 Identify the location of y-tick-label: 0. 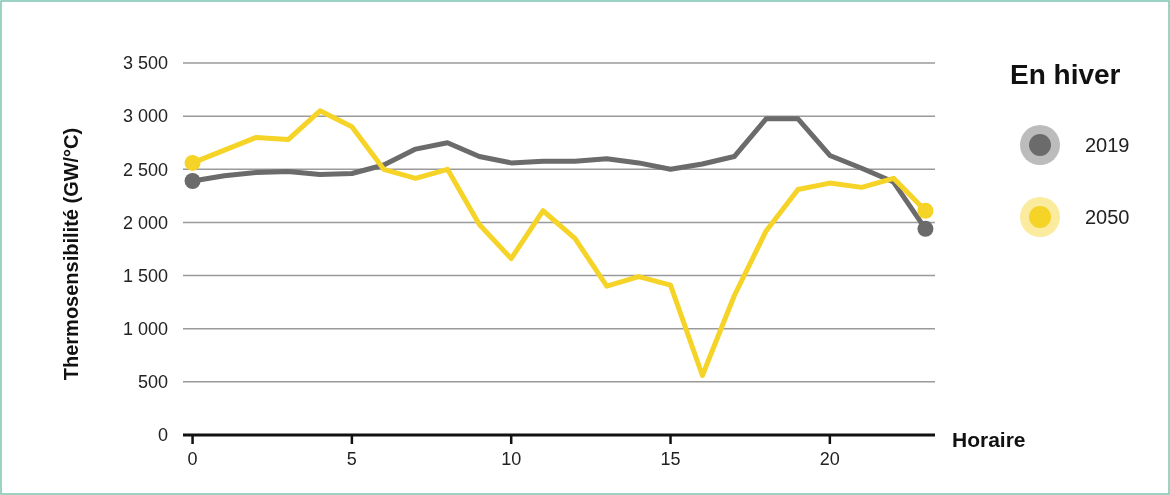
(162, 435).